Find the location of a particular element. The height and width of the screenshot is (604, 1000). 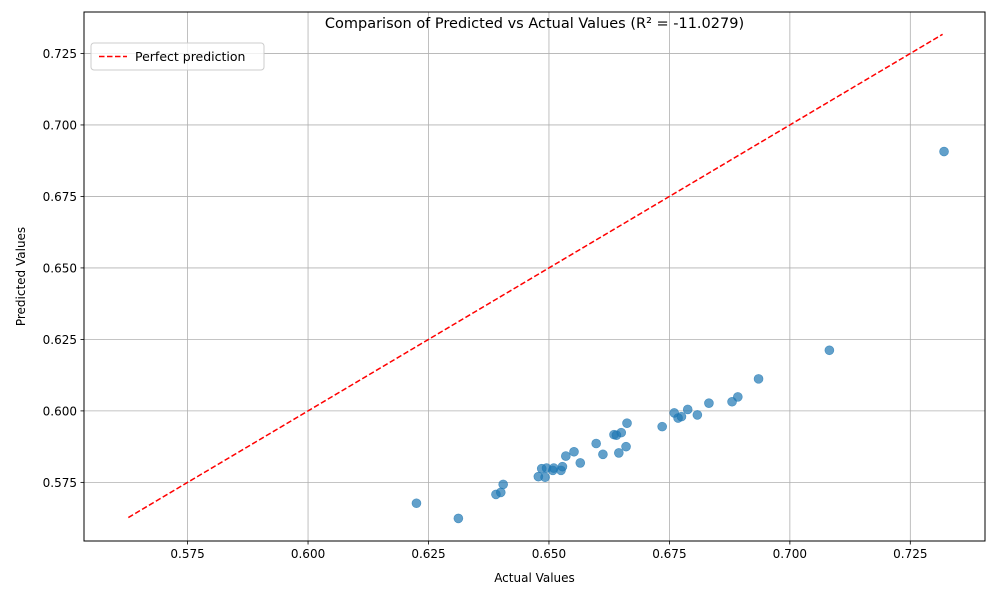

x-axis-ticks: 0.575 0.600 0.625 0.650 0.675 0.700 0.725 is located at coordinates (548, 551).